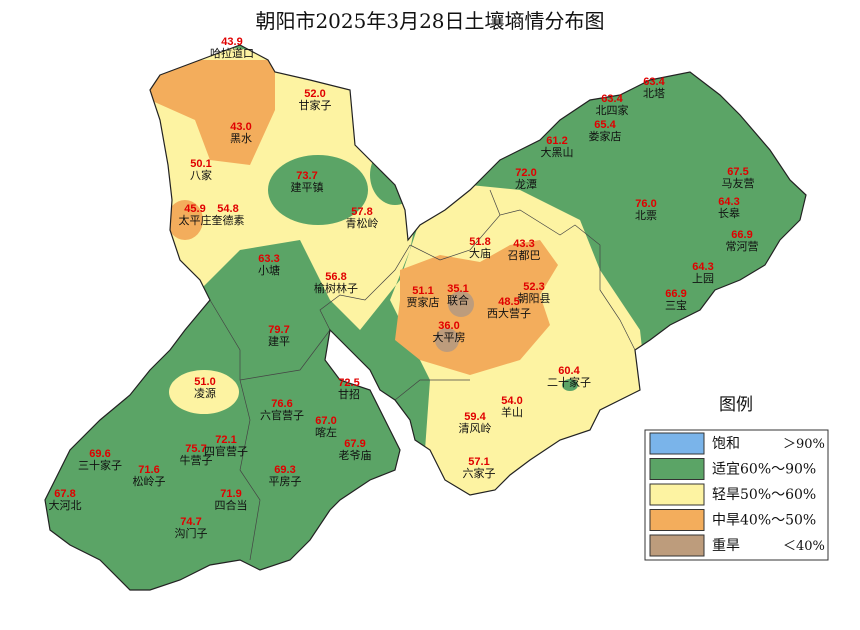 Image resolution: width=860 pixels, height=630 pixels. Describe the element at coordinates (278, 330) in the screenshot. I see `station-value: 79.7` at that location.